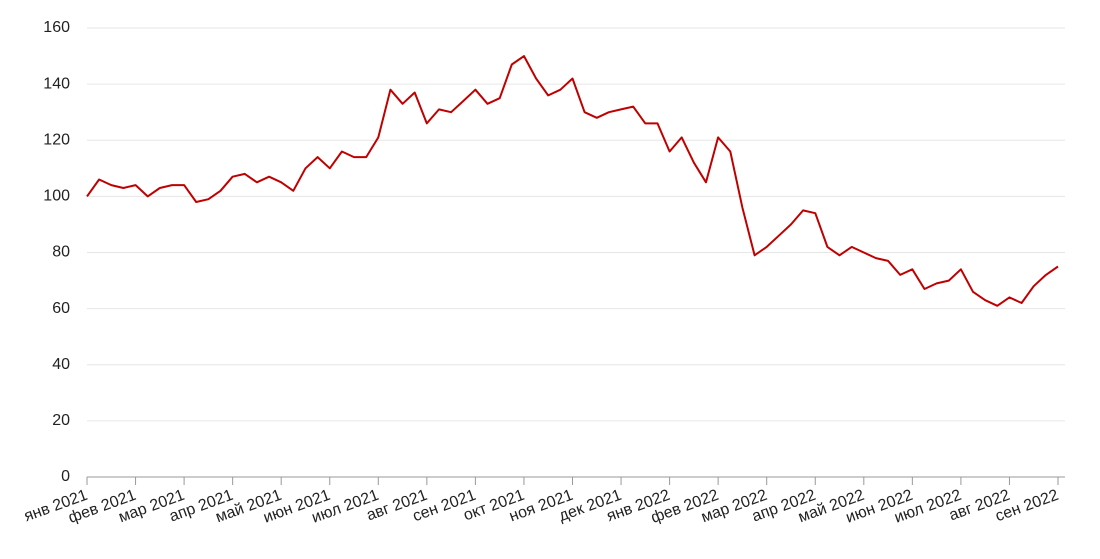  Describe the element at coordinates (61, 420) in the screenshot. I see `y-tick-label: 20` at that location.